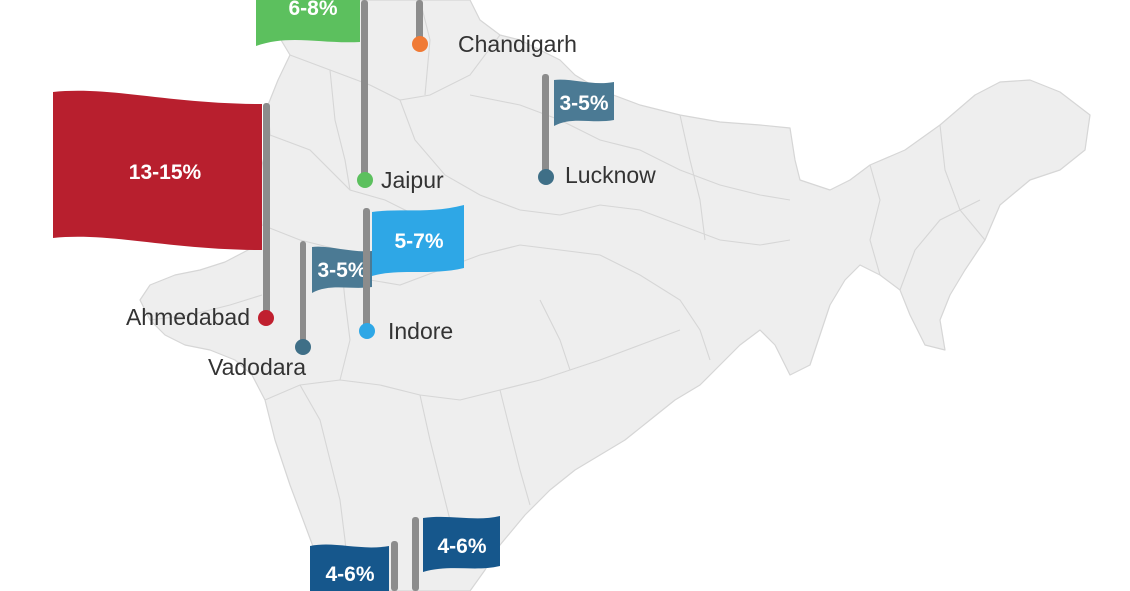  Describe the element at coordinates (349, 574) in the screenshot. I see `flag-value-south-1: 4-6%` at that location.